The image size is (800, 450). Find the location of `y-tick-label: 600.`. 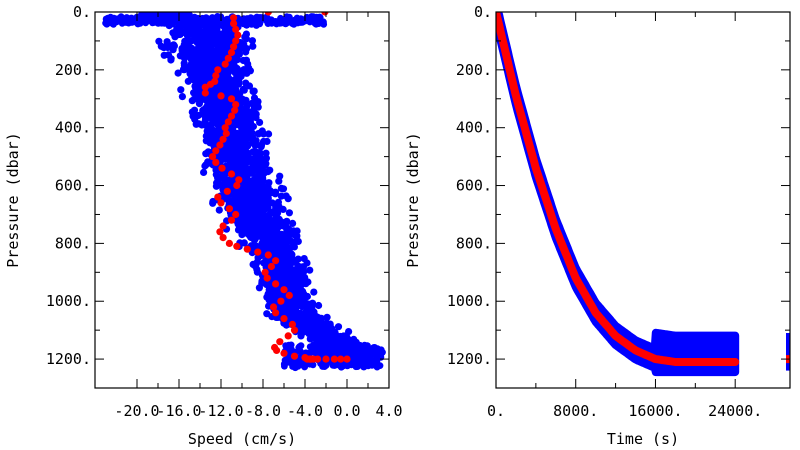

y-tick-label: 600. is located at coordinates (474, 186).